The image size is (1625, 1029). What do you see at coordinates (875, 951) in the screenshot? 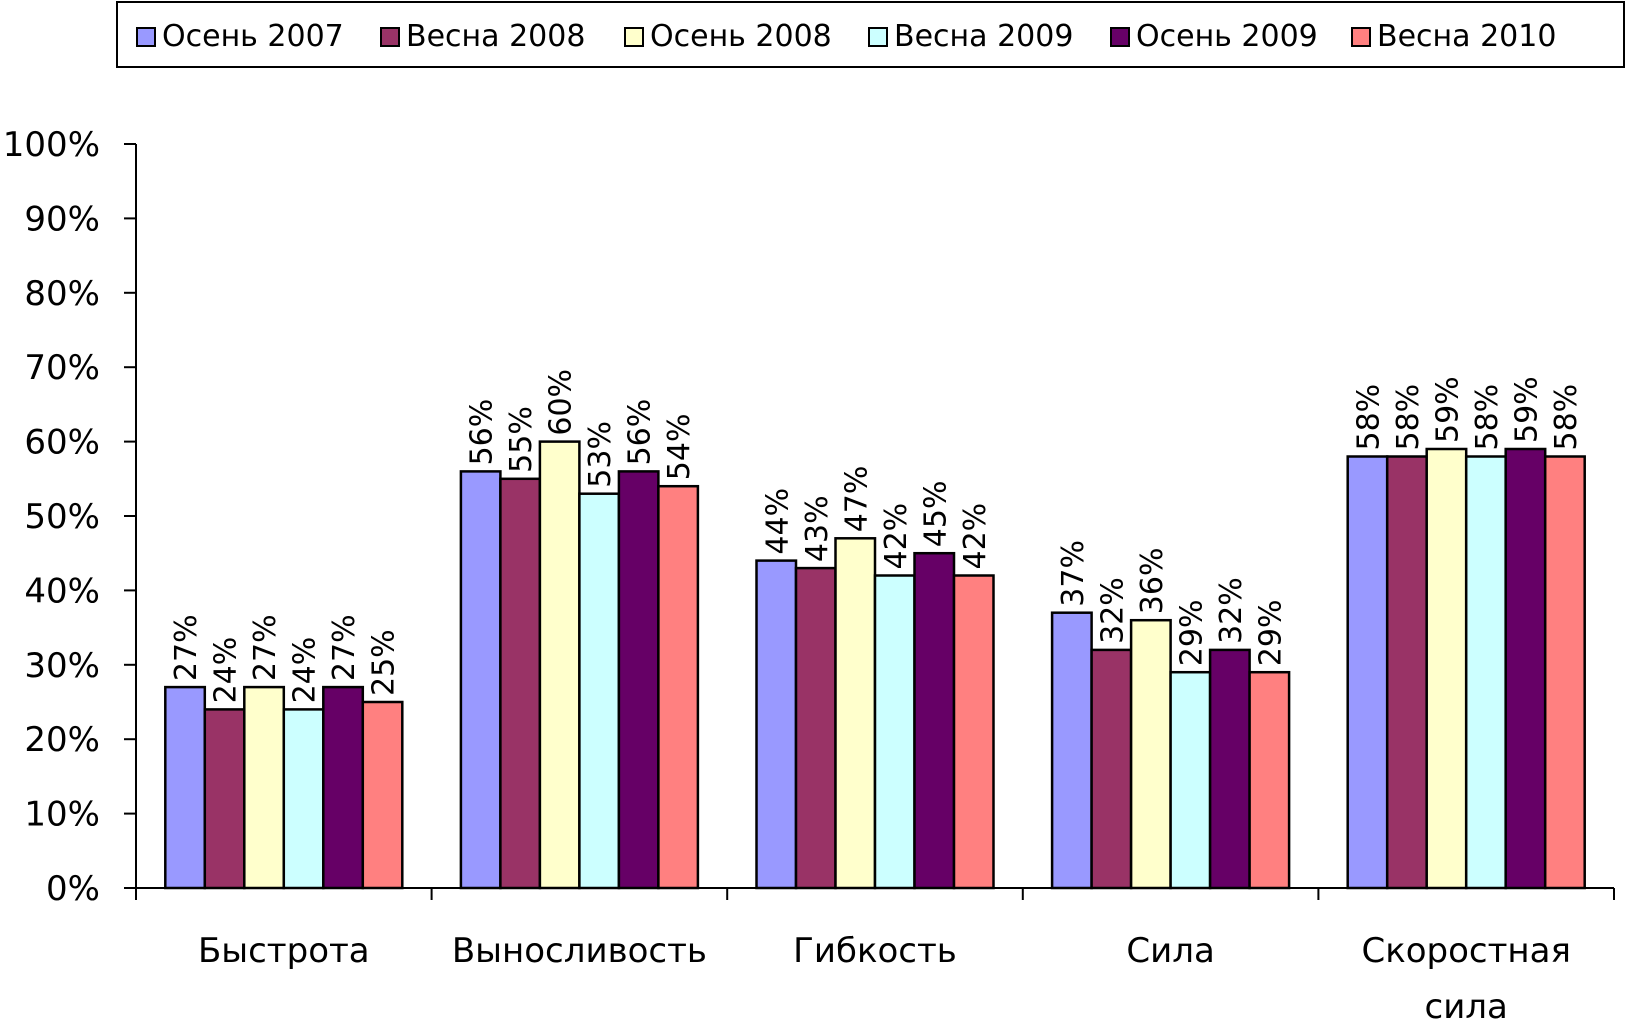
I see `category-label: Гибкость` at bounding box center [875, 951].